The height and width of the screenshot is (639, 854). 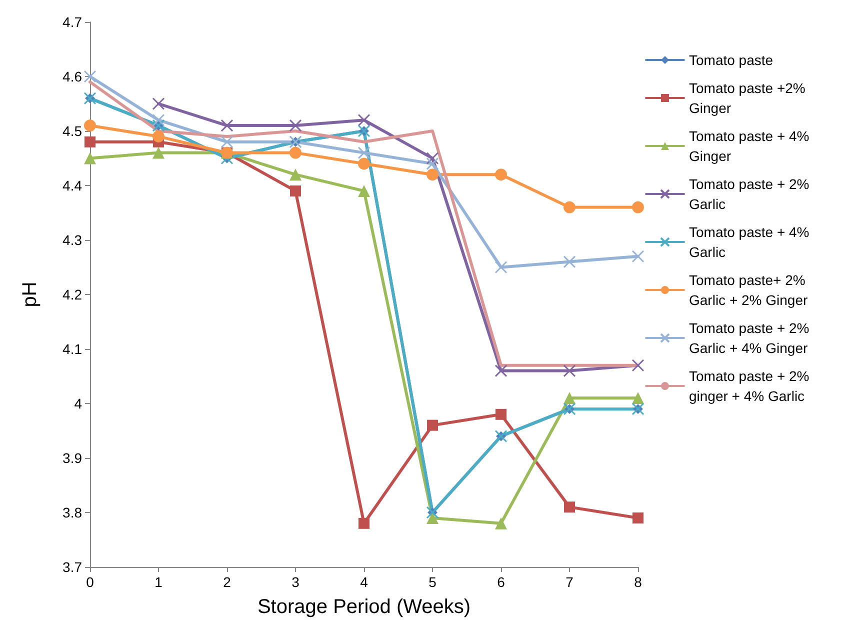 I want to click on y-tick-label: 3.9, so click(x=72, y=458).